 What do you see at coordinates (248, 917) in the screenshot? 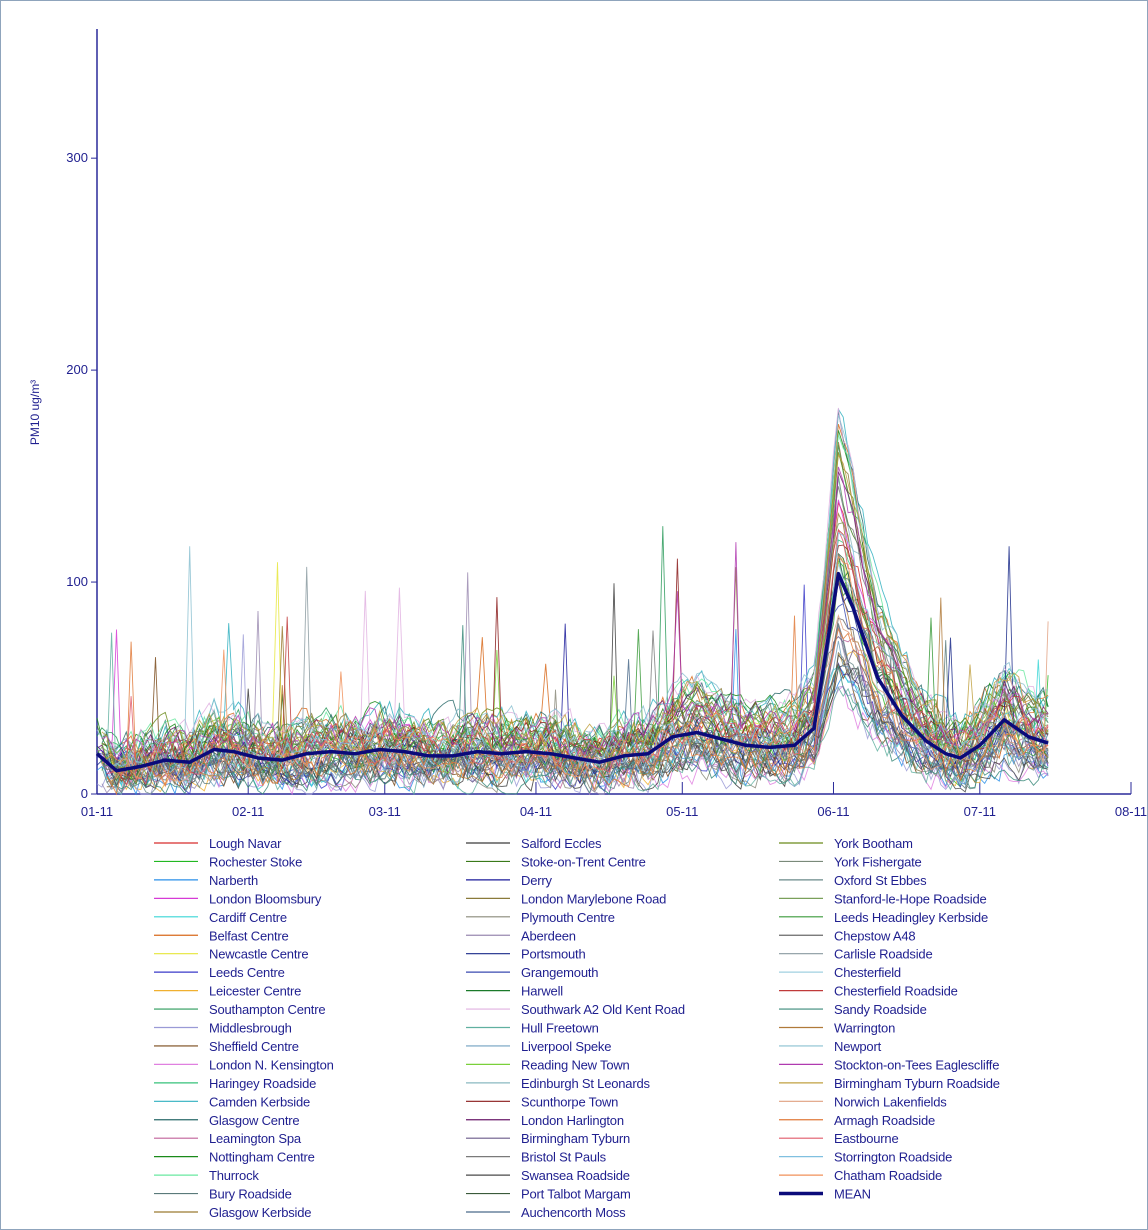
I see `legend-label: Cardiff Centre` at bounding box center [248, 917].